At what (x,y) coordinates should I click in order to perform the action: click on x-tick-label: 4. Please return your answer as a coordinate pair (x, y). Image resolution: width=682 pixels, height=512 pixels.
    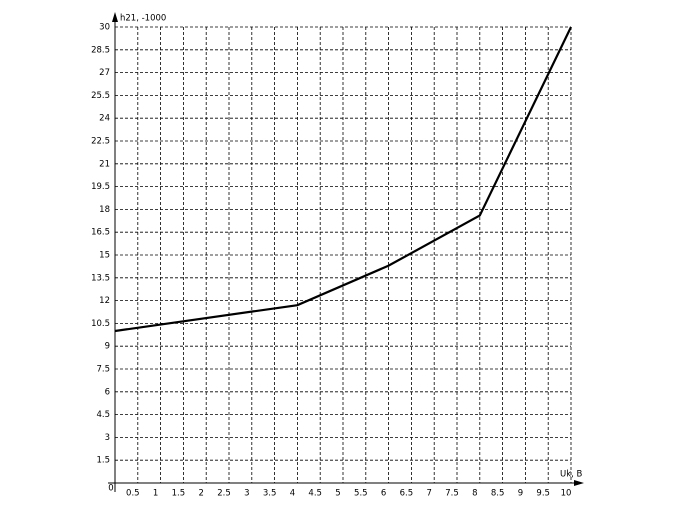
    Looking at the image, I should click on (292, 494).